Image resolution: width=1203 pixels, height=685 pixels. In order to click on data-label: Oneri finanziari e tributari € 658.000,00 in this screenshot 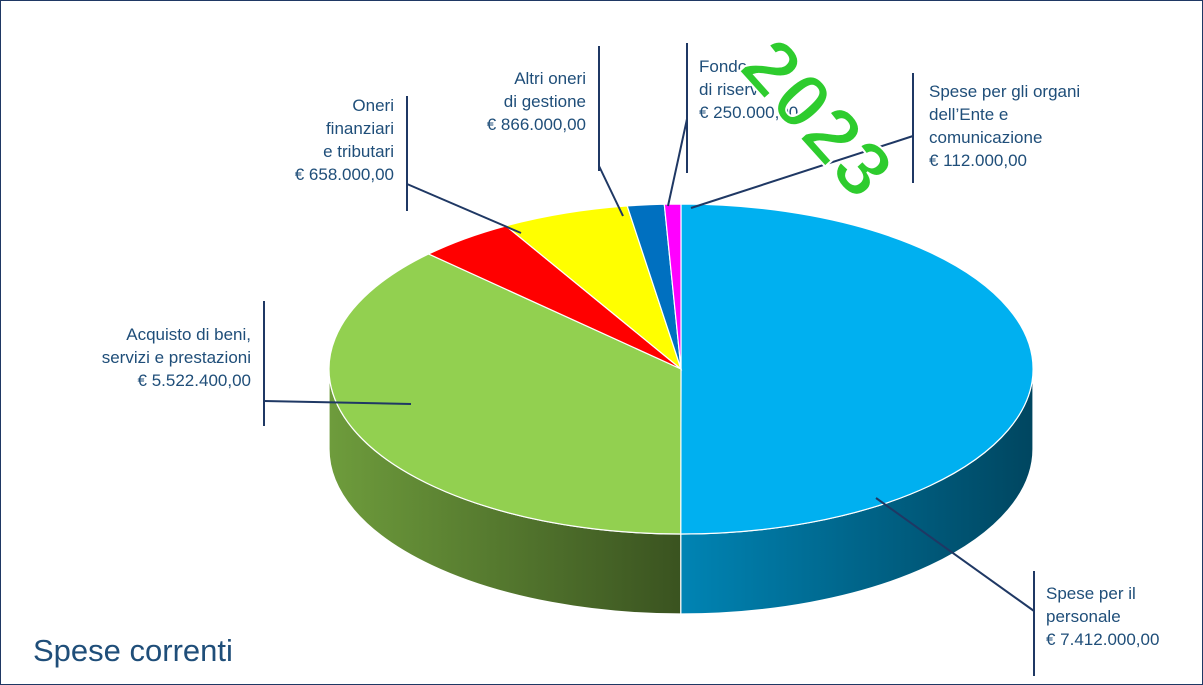, I will do `click(344, 140)`.